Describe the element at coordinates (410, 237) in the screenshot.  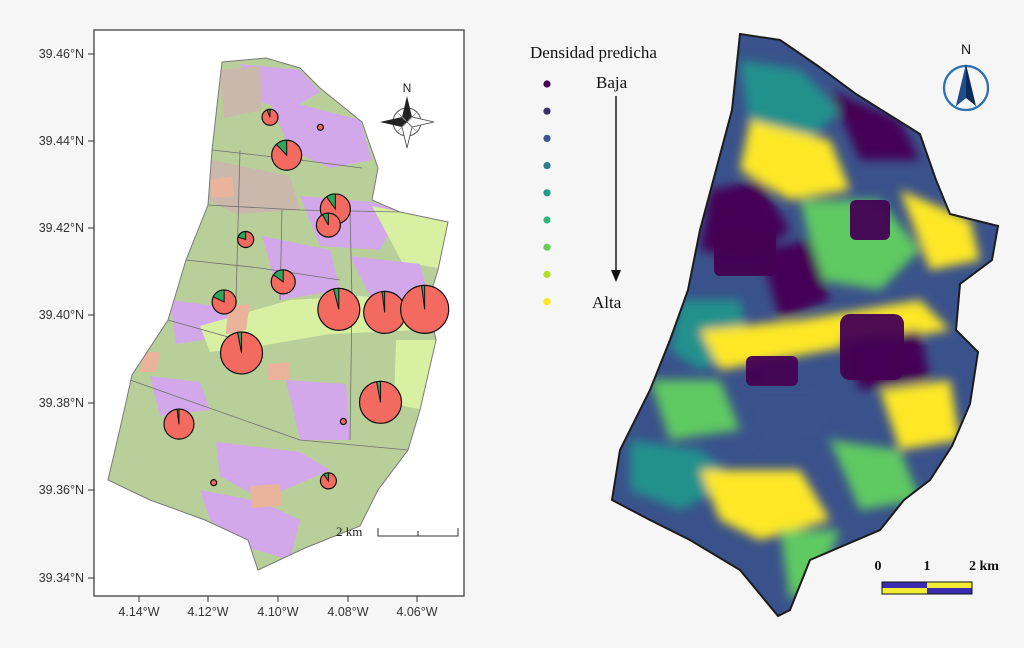
I see `grass-patch` at that location.